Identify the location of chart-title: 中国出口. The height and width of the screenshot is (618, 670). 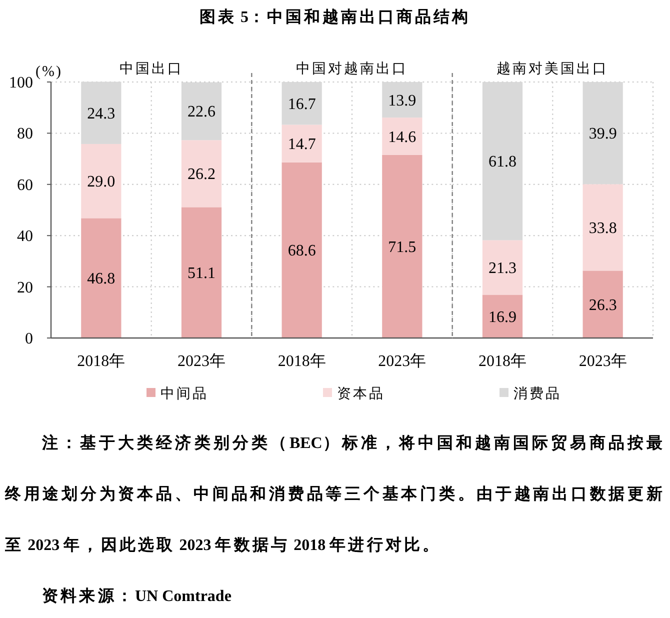
(151, 69).